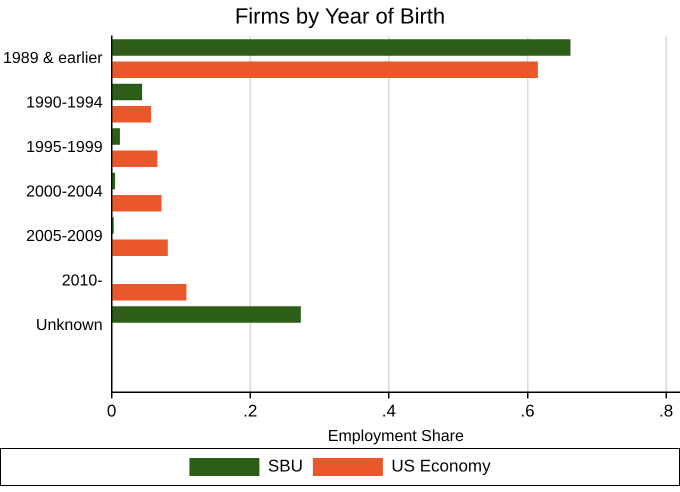 Image resolution: width=680 pixels, height=492 pixels. What do you see at coordinates (69, 325) in the screenshot?
I see `y-tick-label: Unknown` at bounding box center [69, 325].